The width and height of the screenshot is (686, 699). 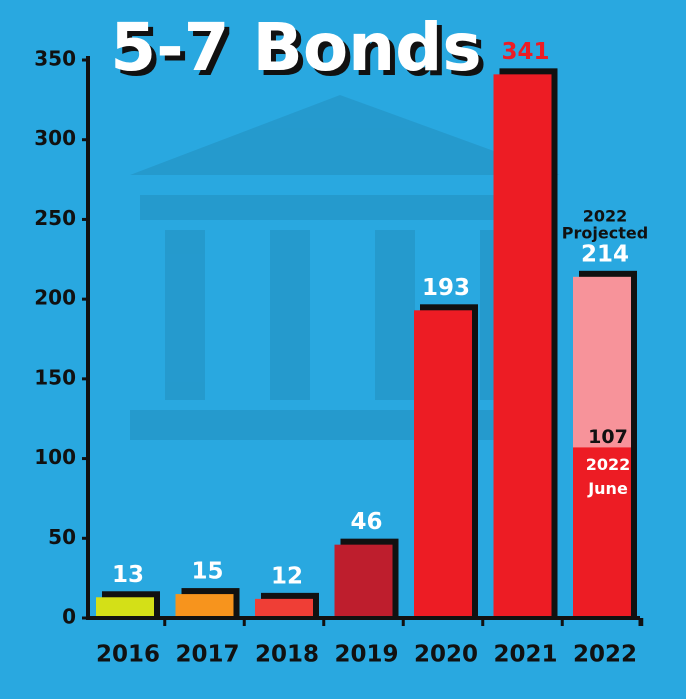 I want to click on x-tick-label: 2022, so click(x=605, y=655).